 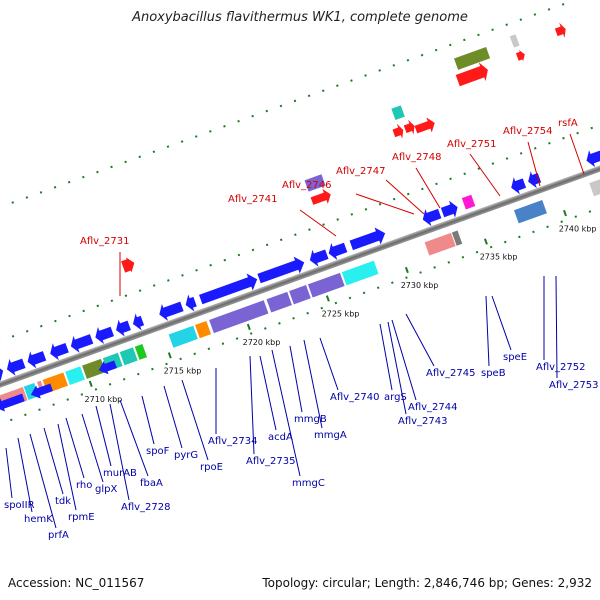 I want to click on scale-tick-label: 2735 kbp, so click(x=499, y=257).